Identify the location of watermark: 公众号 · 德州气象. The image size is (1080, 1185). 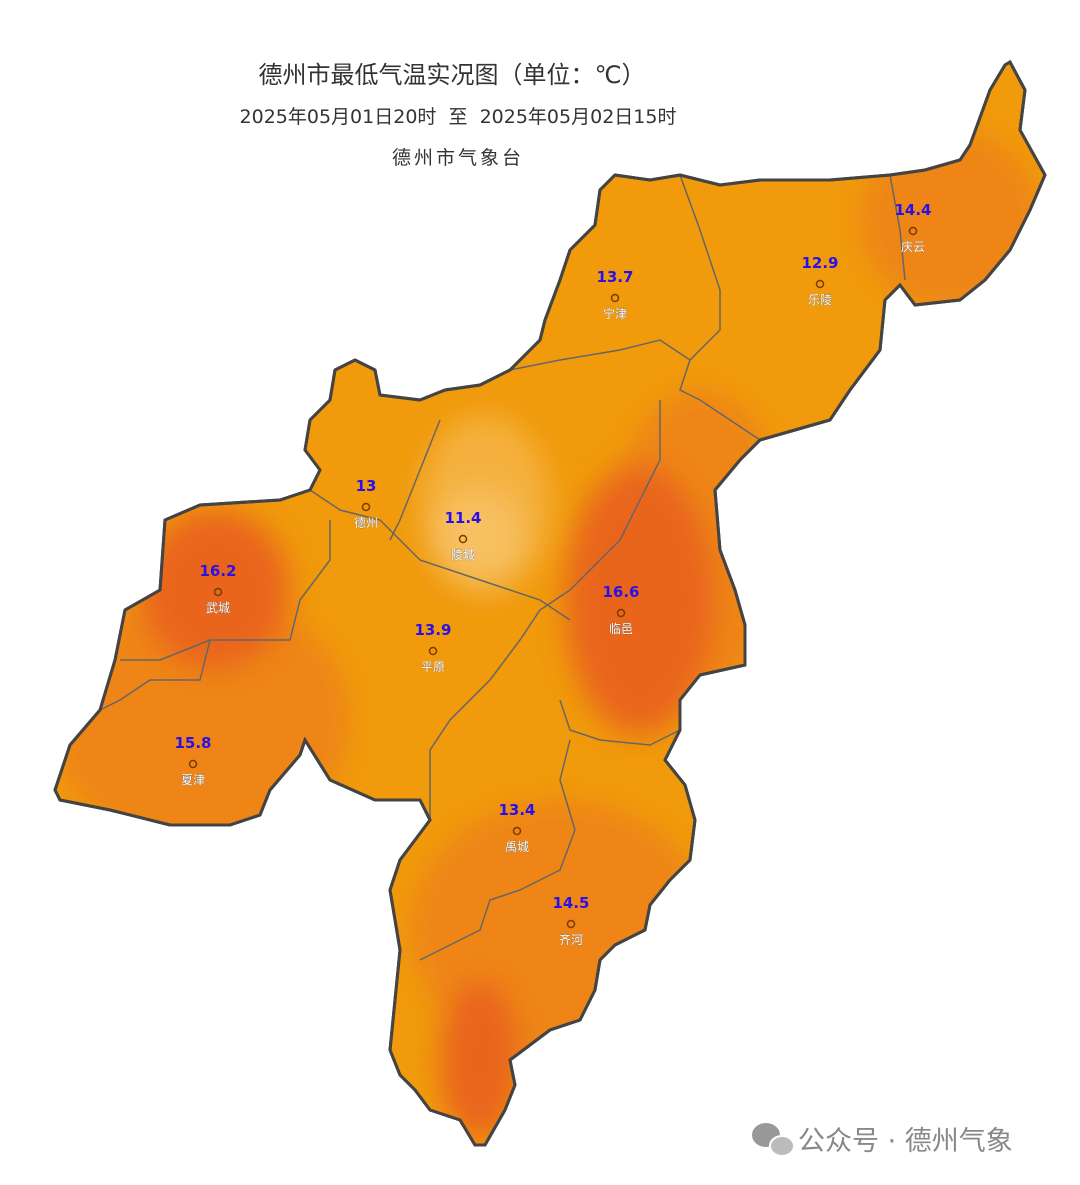
(882, 1140).